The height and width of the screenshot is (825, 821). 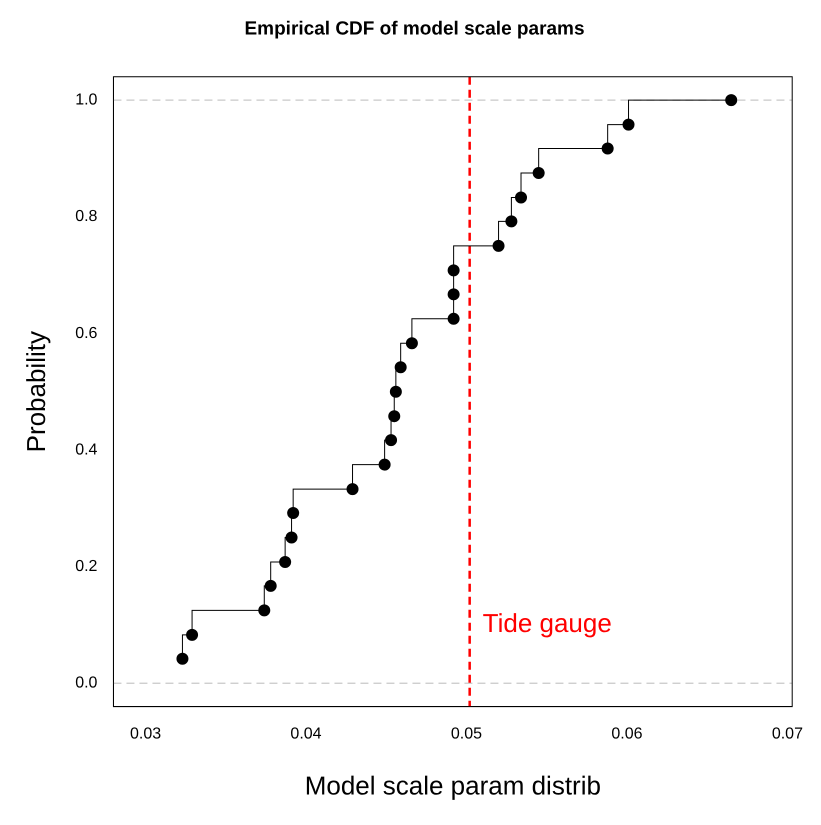 I want to click on ref-line-label: Tide gauge, so click(x=547, y=623).